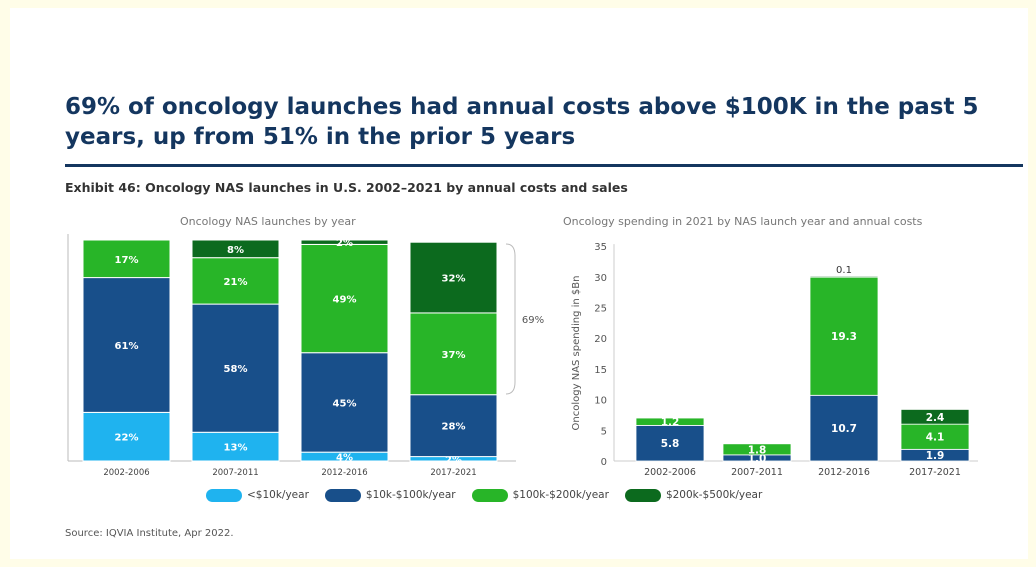 This screenshot has height=567, width=1036. What do you see at coordinates (268, 221) in the screenshot?
I see `left-chart-title: Oncology NAS launches by year` at bounding box center [268, 221].